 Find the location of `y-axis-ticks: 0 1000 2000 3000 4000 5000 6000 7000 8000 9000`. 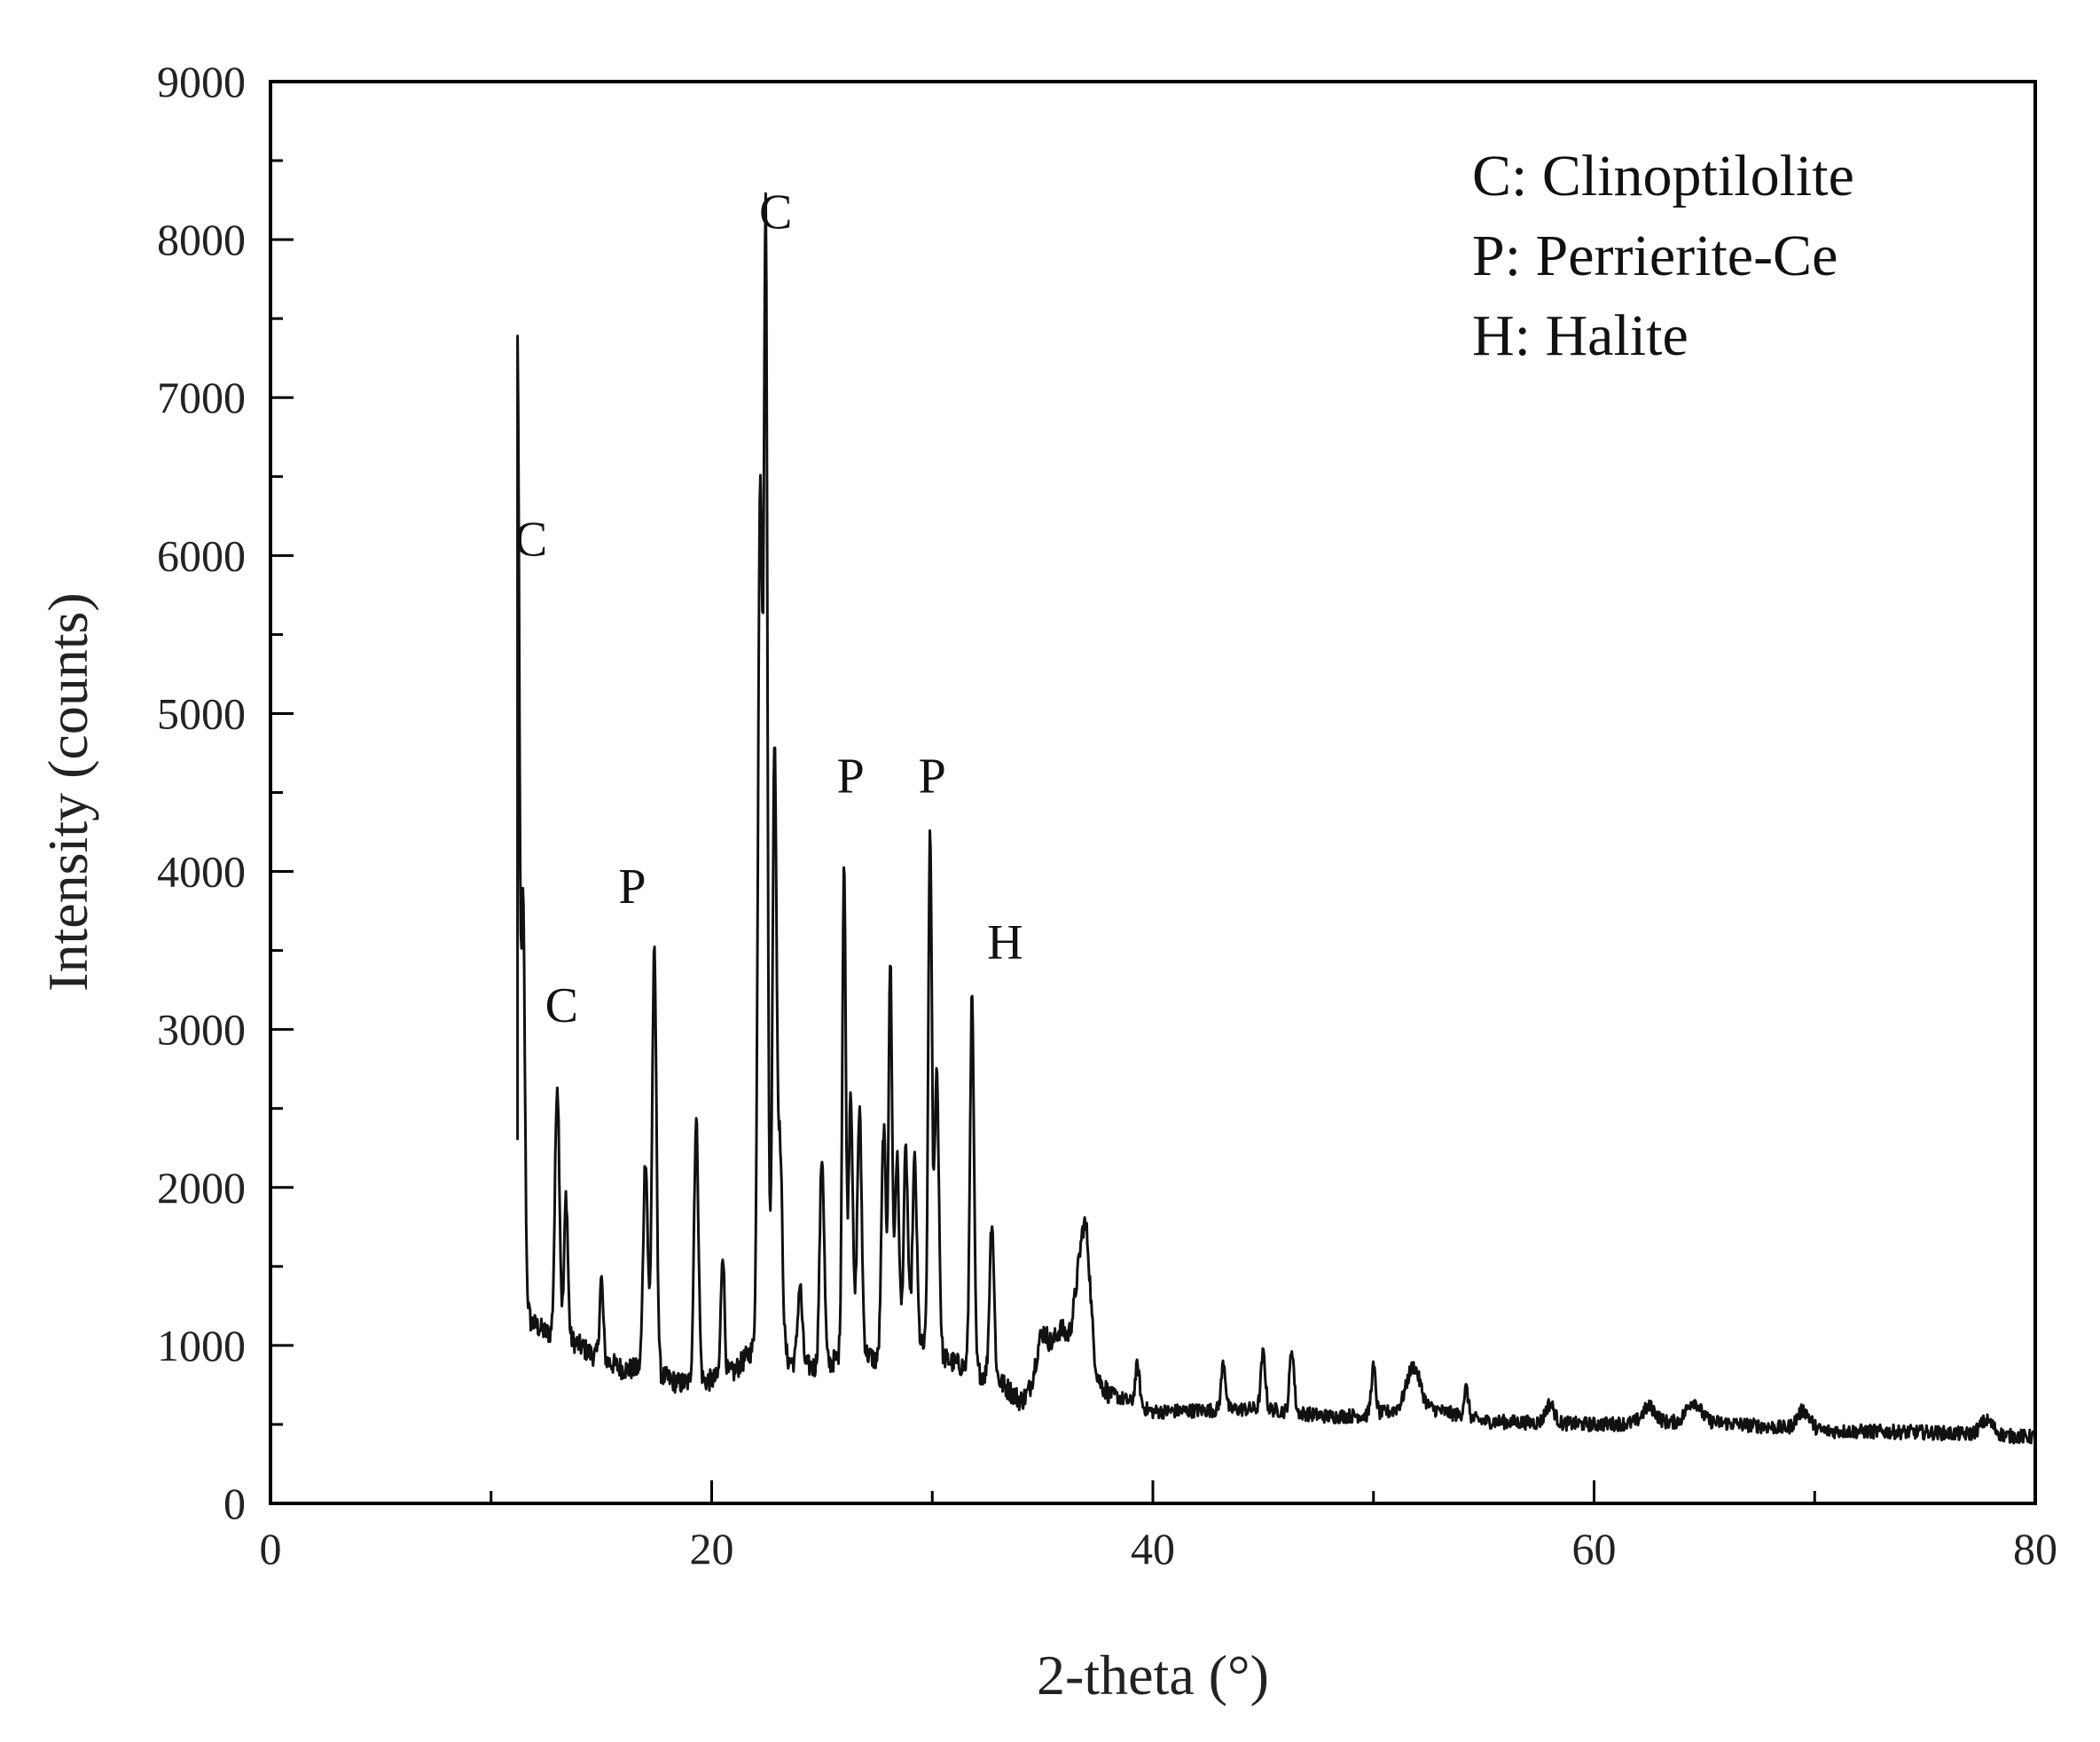

y-axis-ticks: 0 1000 2000 3000 4000 5000 6000 7000 8000 9000 is located at coordinates (225, 793).